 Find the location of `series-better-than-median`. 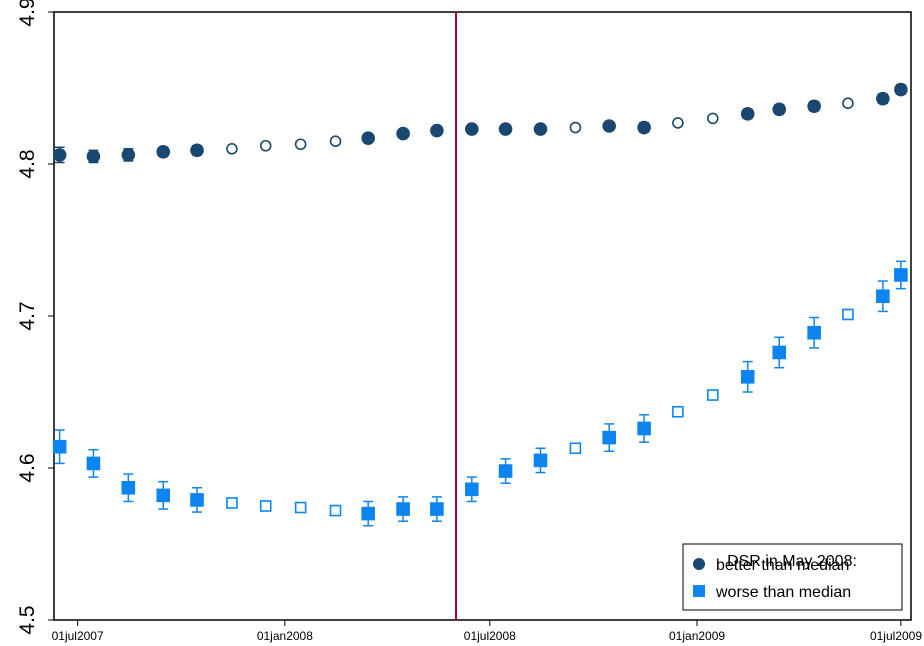

series-better-than-median is located at coordinates (480, 123).